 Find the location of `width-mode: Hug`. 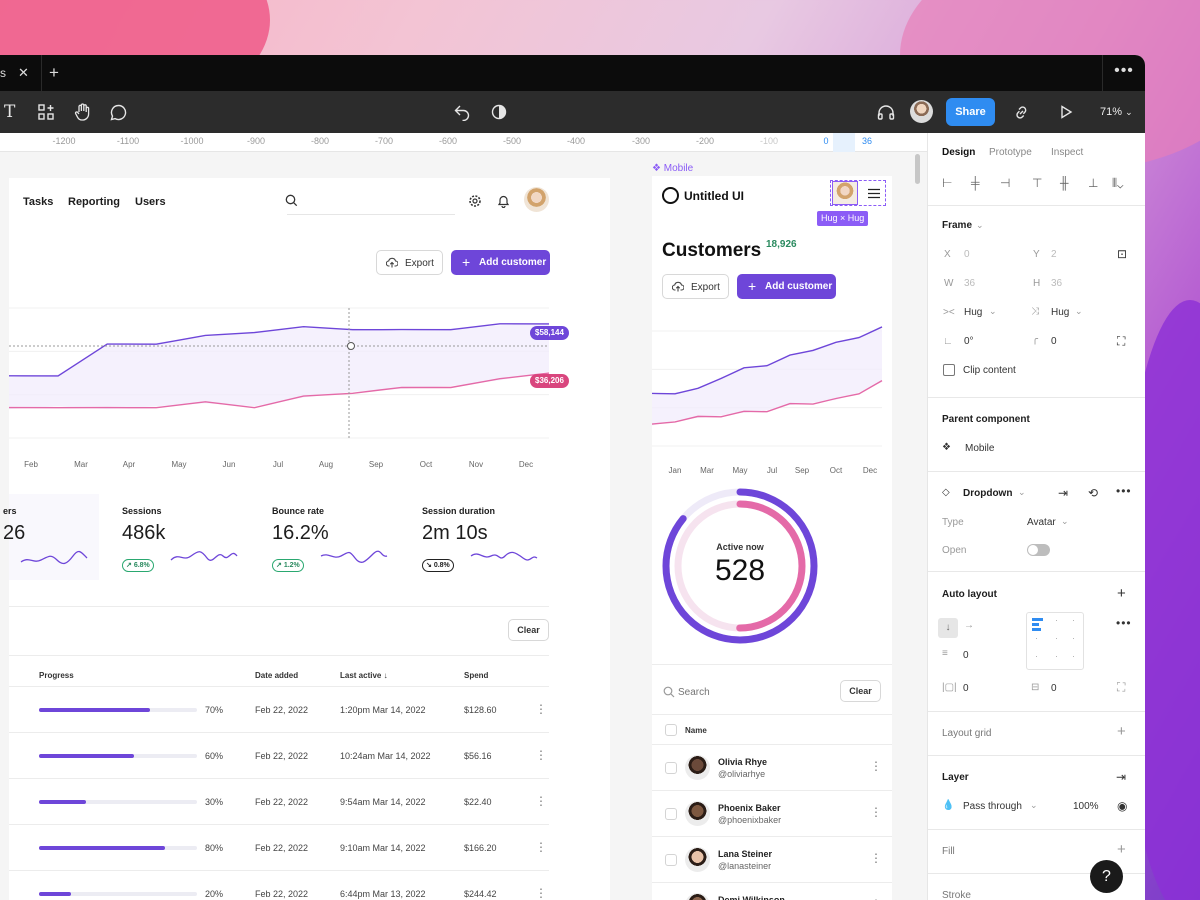

width-mode: Hug is located at coordinates (973, 312).